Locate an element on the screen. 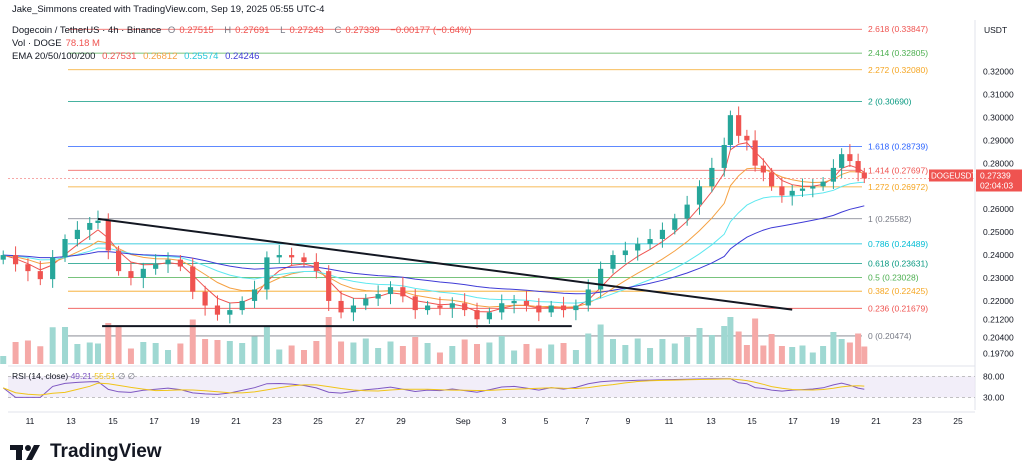 The image size is (1024, 471). ohlc-close: C 0.27339 is located at coordinates (357, 30).